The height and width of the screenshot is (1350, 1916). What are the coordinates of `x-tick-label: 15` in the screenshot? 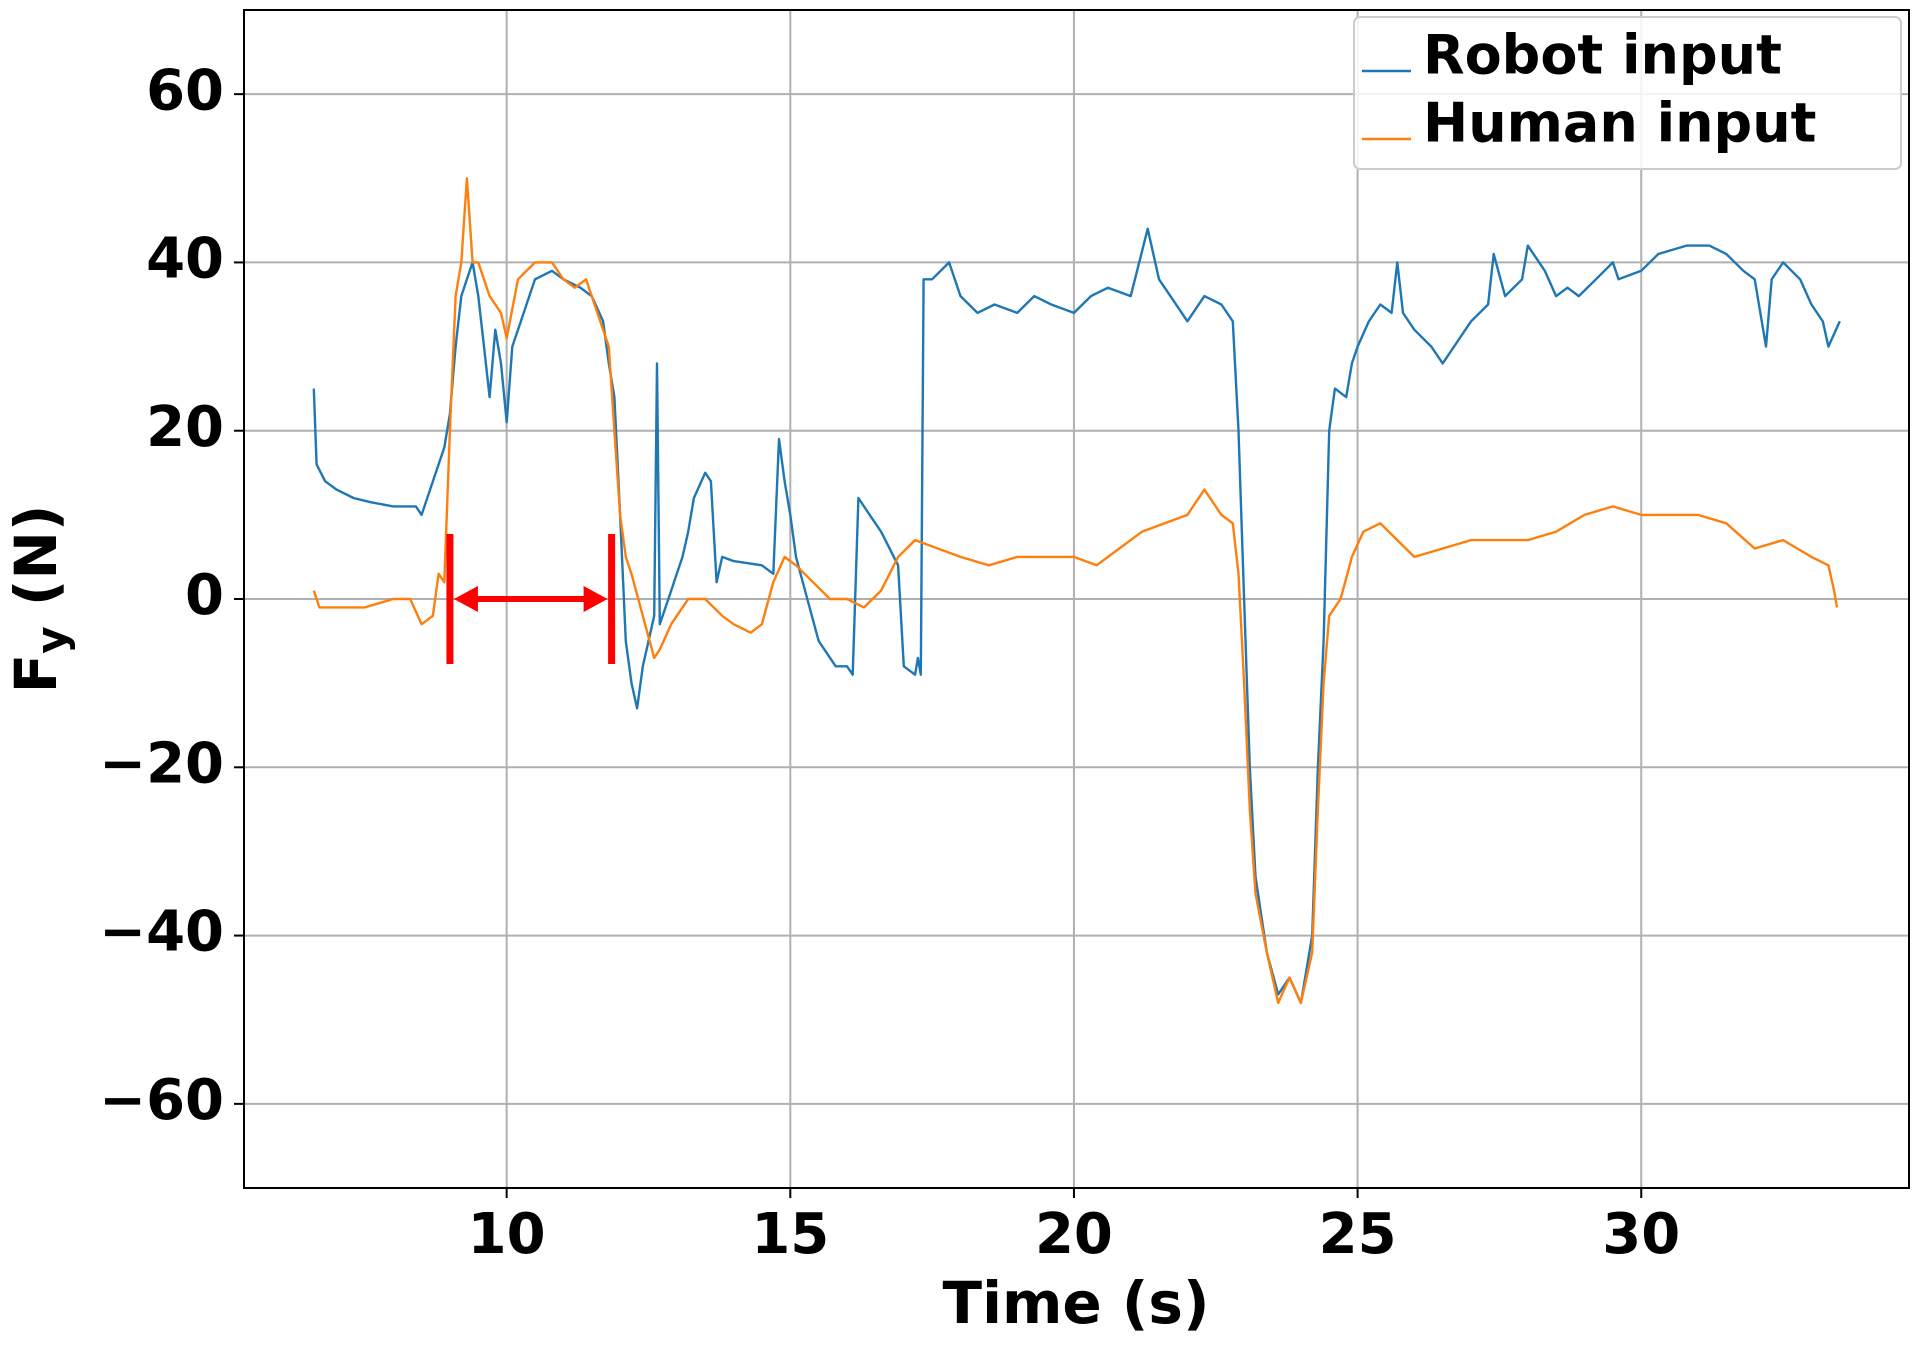 It's located at (790, 1234).